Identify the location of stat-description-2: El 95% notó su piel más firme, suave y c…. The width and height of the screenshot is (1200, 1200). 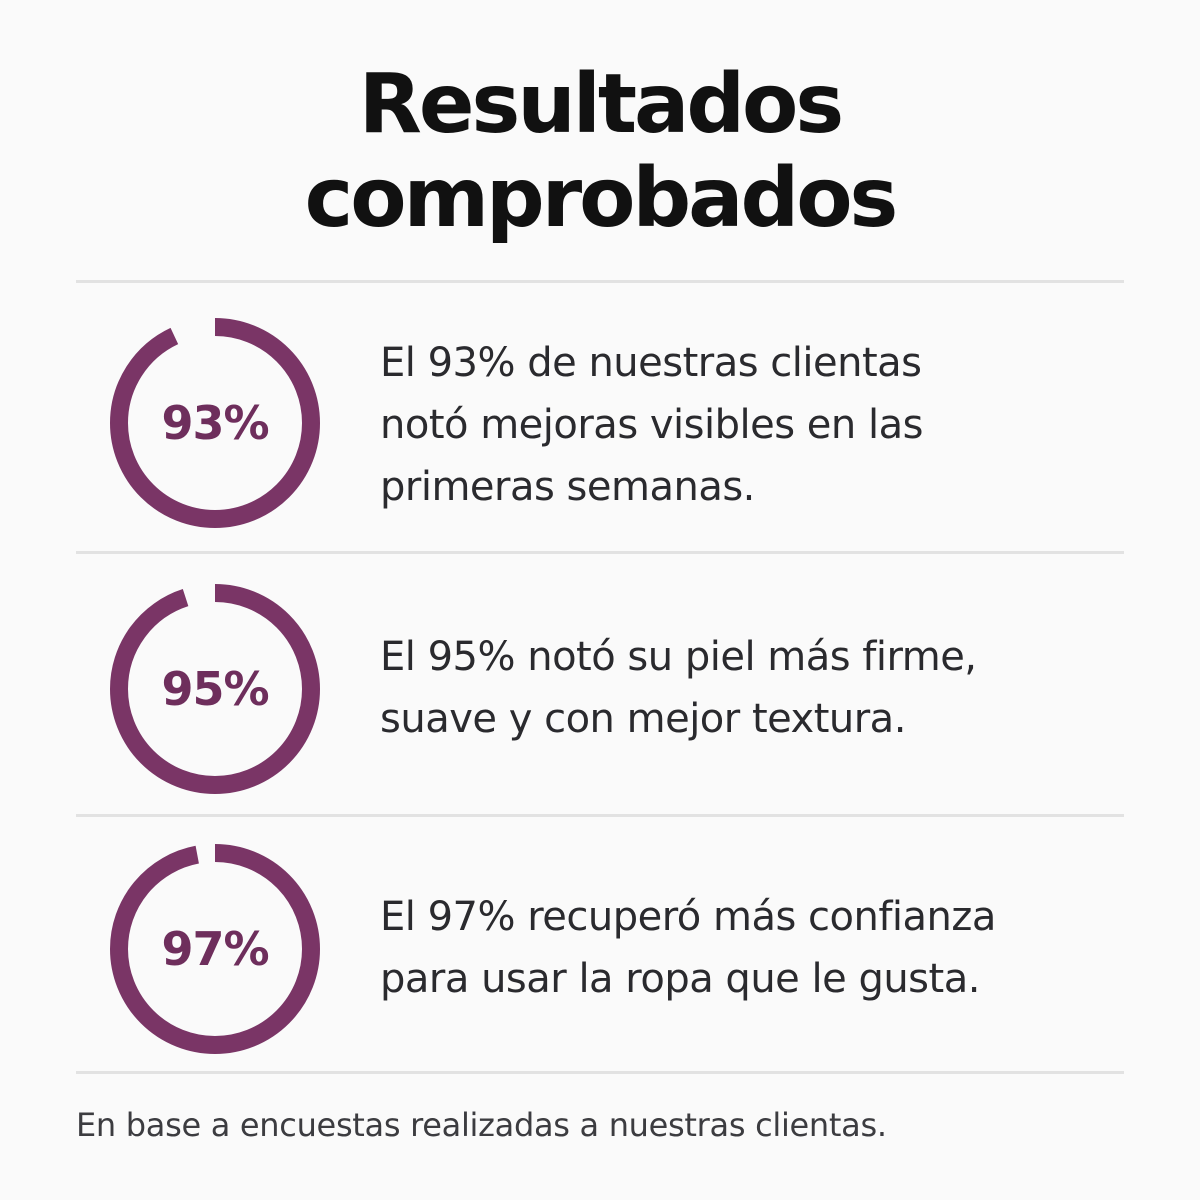
(740, 688).